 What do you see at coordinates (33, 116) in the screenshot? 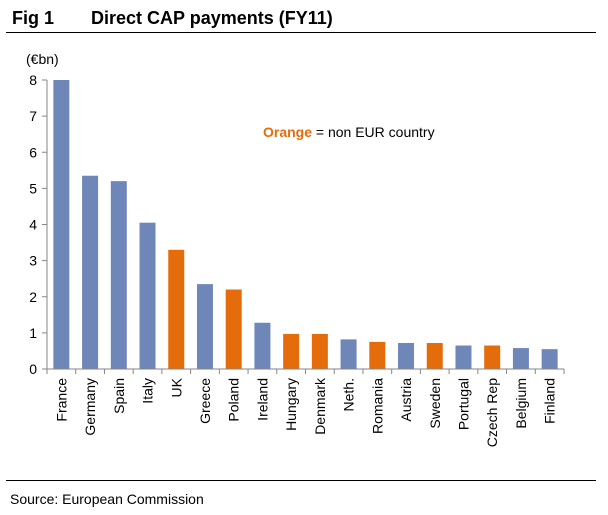
I see `y-tick-label: 7` at bounding box center [33, 116].